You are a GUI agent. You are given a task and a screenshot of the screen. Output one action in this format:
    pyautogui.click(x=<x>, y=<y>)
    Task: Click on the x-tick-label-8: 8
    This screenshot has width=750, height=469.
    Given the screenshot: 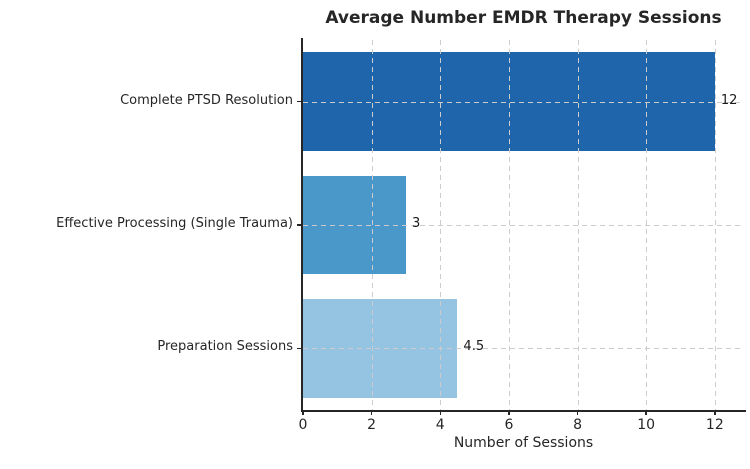 What is the action you would take?
    pyautogui.click(x=577, y=425)
    